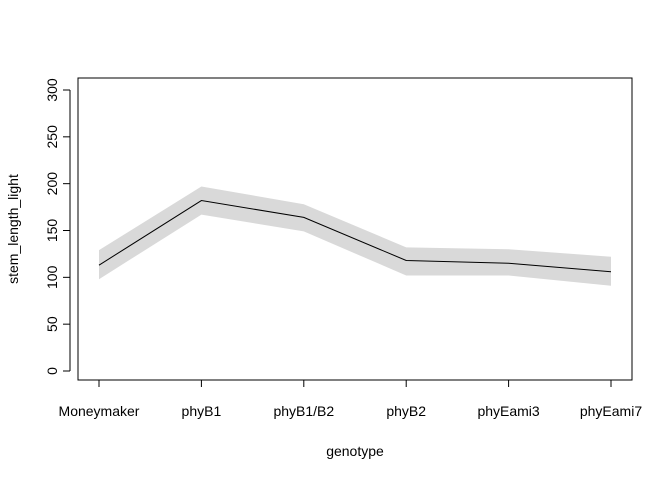 The image size is (672, 480). I want to click on x-tick-label: Moneymaker, so click(99, 411).